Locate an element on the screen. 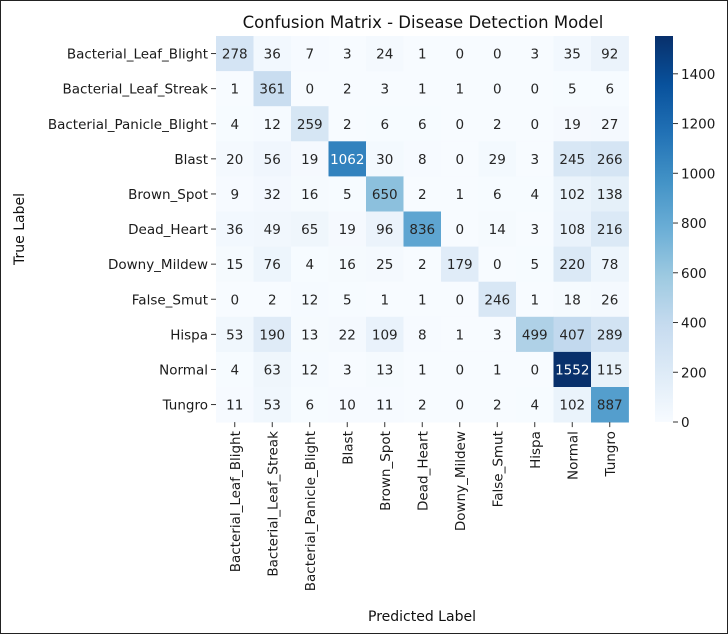 The width and height of the screenshot is (728, 634). x-tick-label: Bacterial_Leaf_Blight is located at coordinates (236, 501).